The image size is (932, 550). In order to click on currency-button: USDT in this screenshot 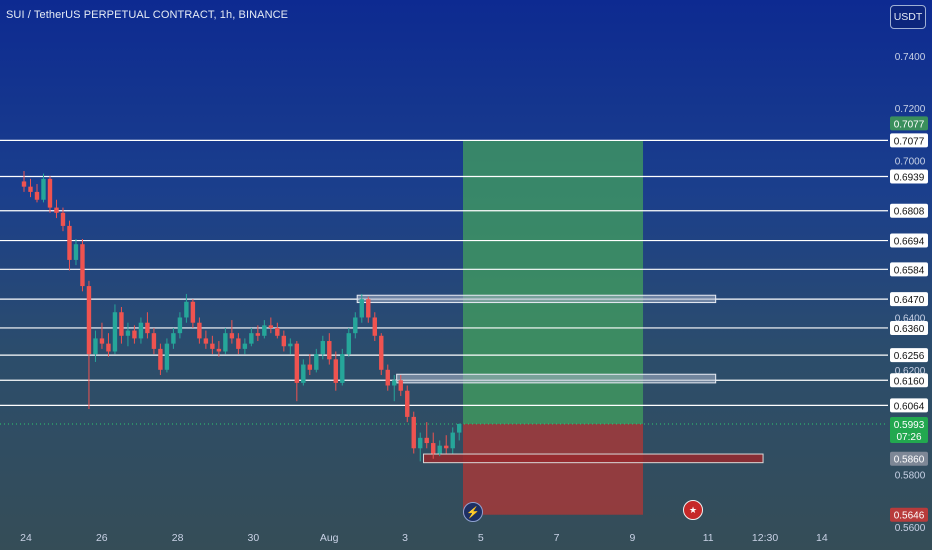, I will do `click(908, 17)`.